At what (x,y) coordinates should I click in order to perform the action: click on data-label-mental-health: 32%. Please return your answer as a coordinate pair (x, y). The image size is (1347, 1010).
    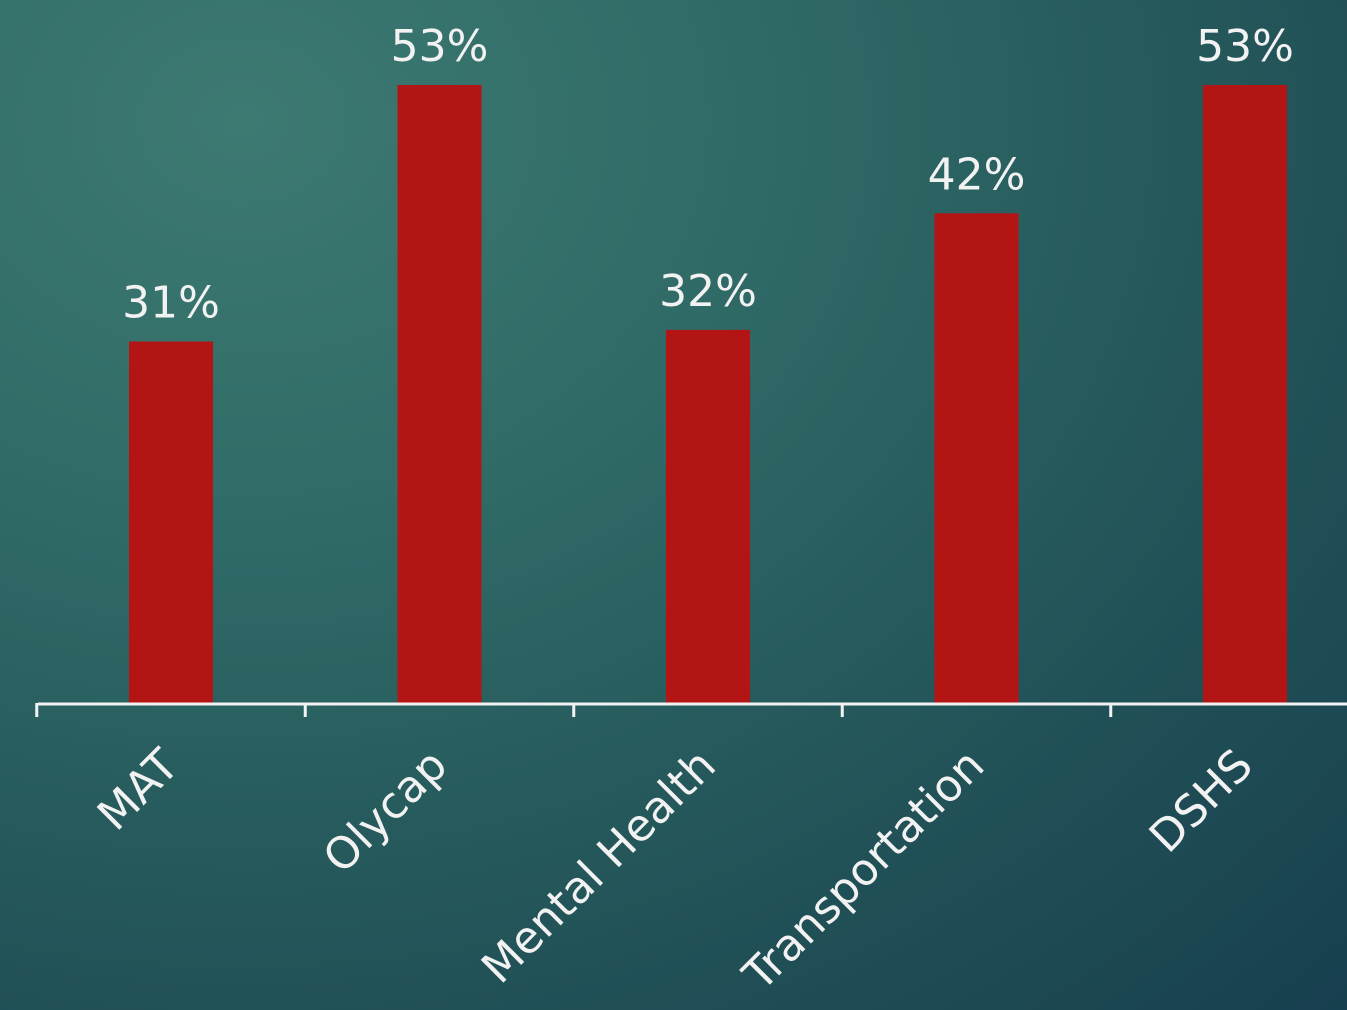
    Looking at the image, I should click on (708, 291).